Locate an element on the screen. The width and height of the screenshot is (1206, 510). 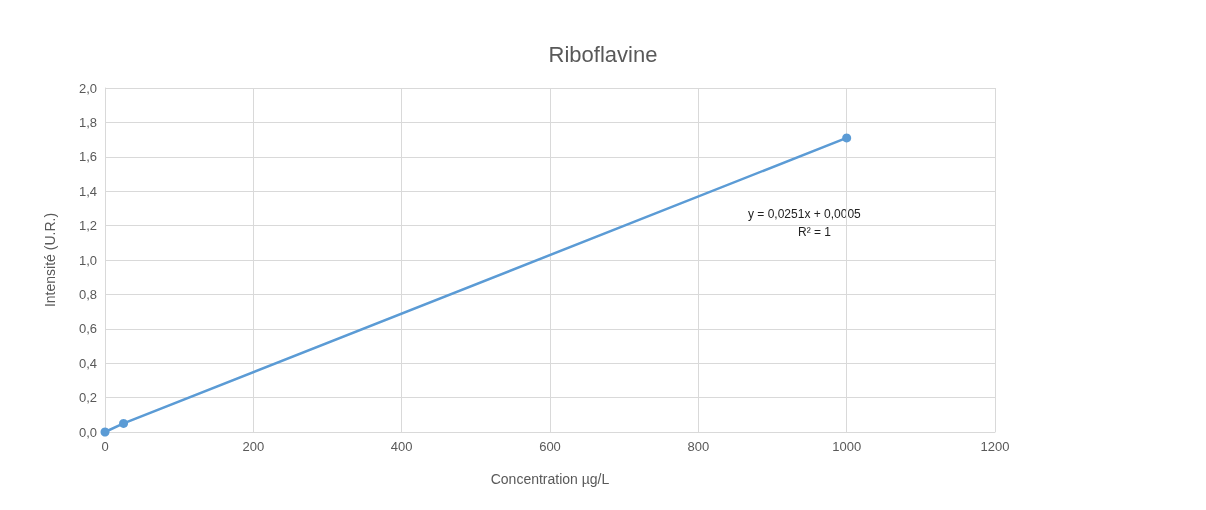
x-tick-label: 0 is located at coordinates (105, 446).